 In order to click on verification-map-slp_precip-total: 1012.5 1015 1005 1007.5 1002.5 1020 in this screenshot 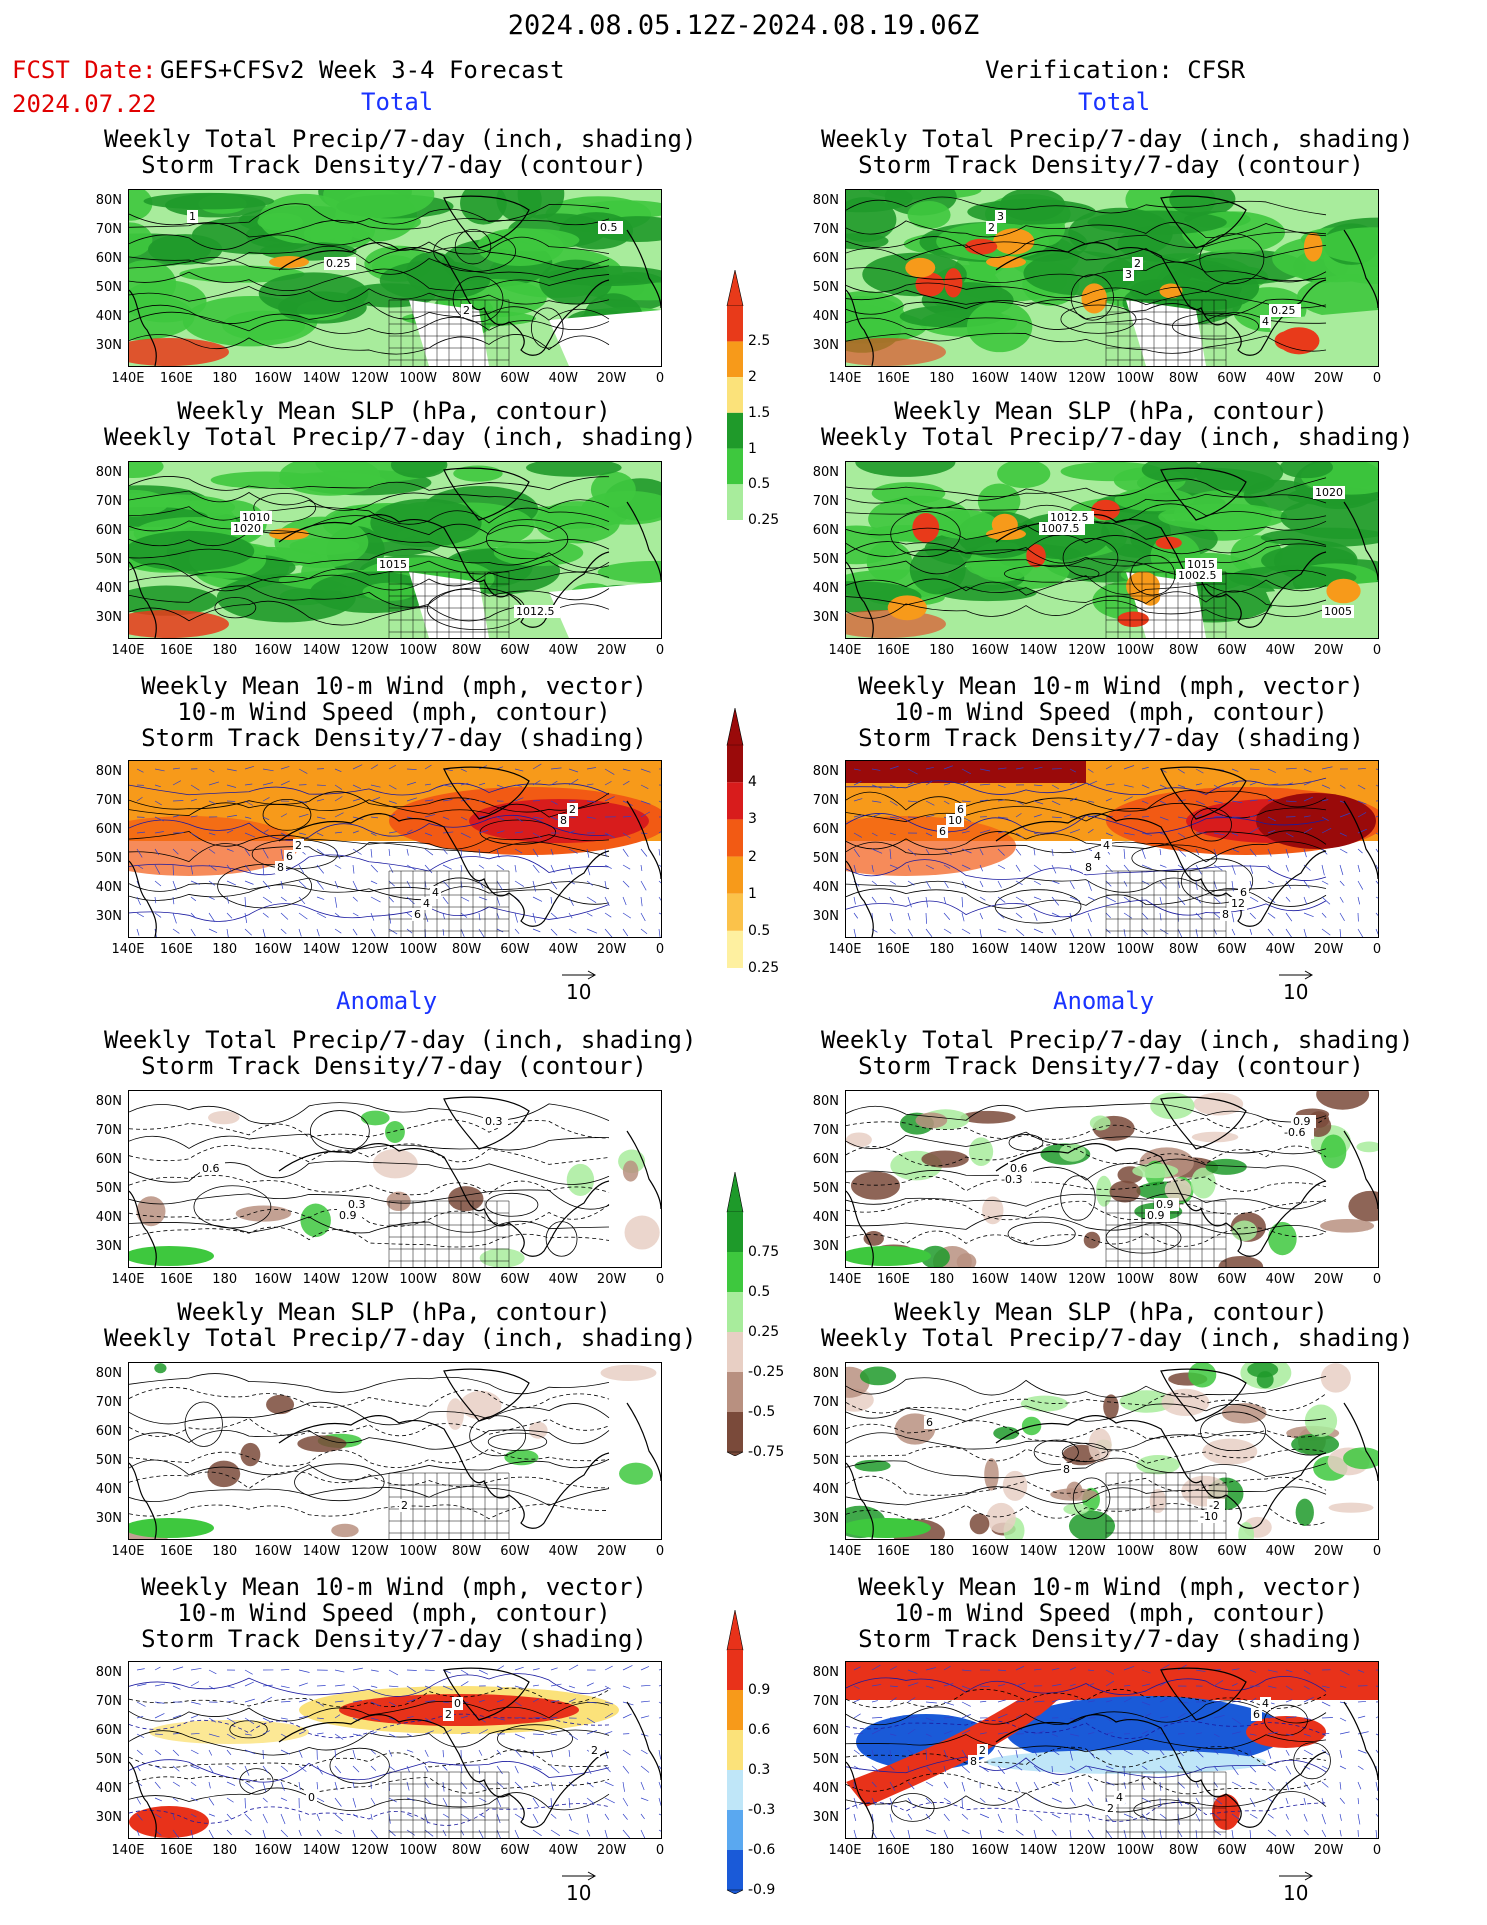, I will do `click(1112, 550)`.